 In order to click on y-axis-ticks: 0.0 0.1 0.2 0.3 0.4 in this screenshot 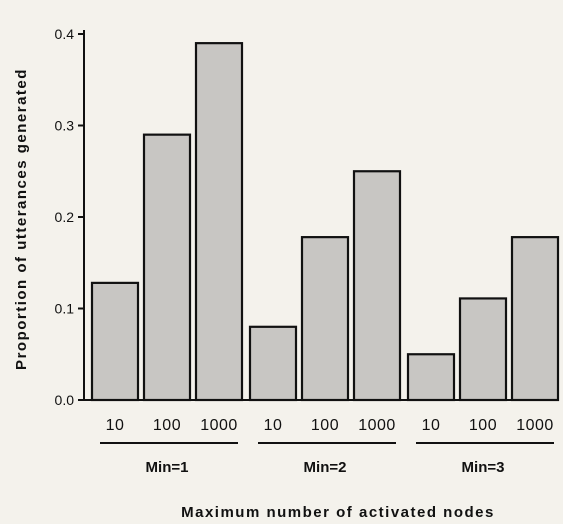, I will do `click(69, 217)`.